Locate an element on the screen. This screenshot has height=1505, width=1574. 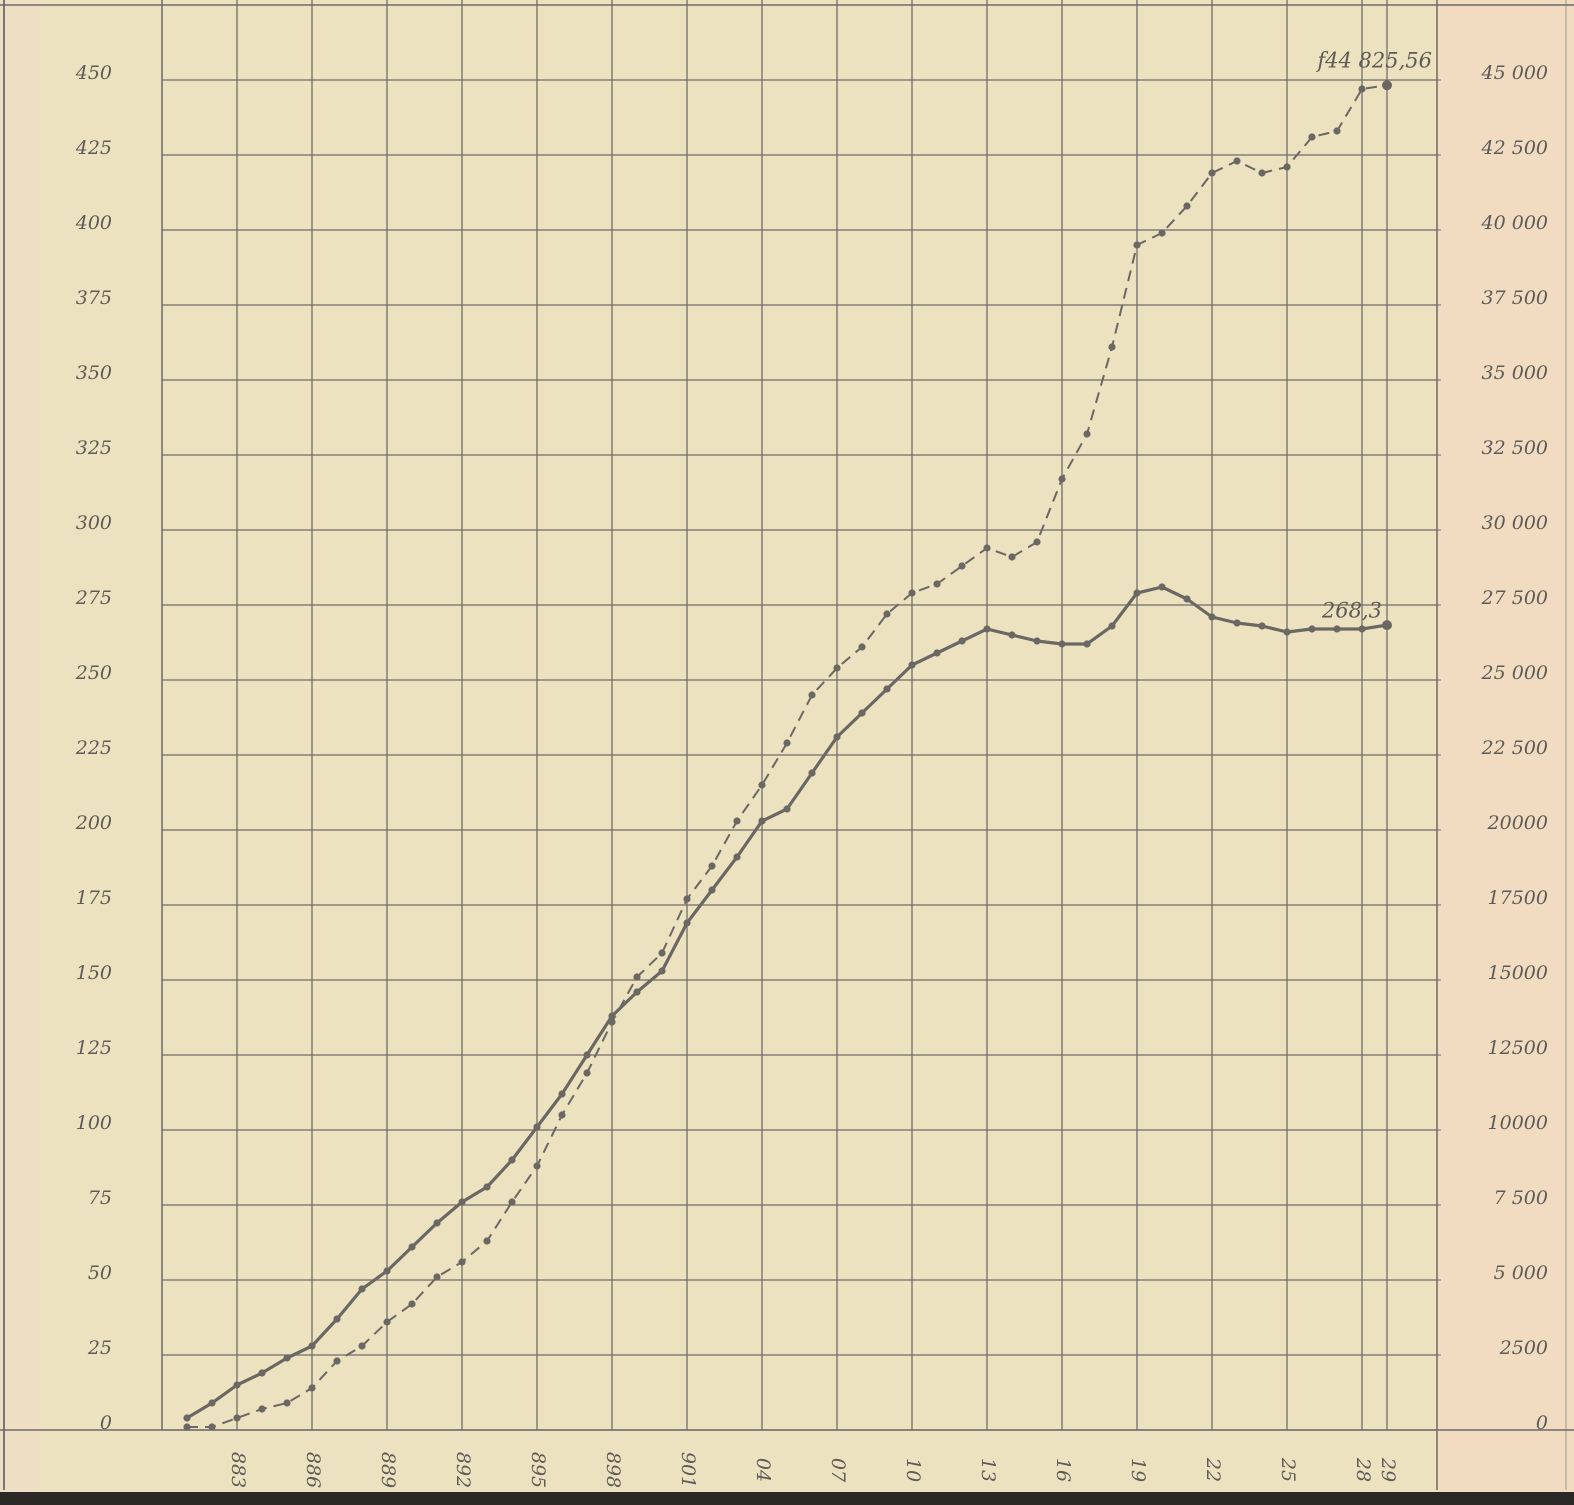
x-tick-label: 07 is located at coordinates (838, 1470).